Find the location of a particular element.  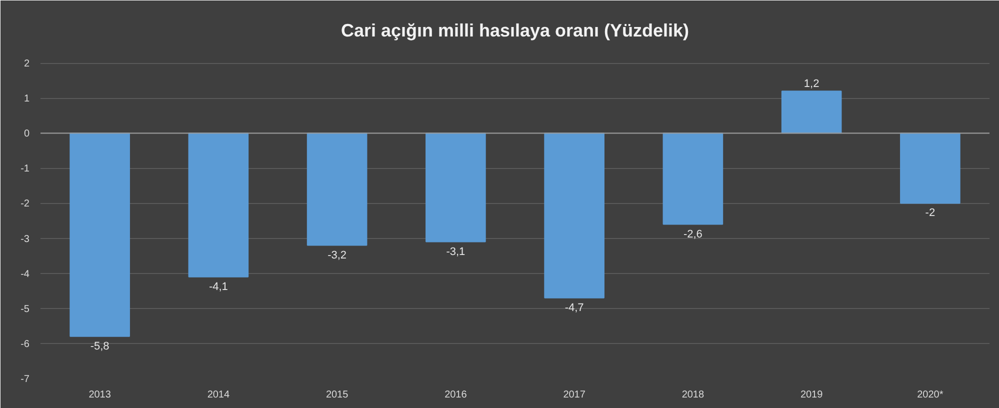

y-tick-label: 1 is located at coordinates (27, 99).